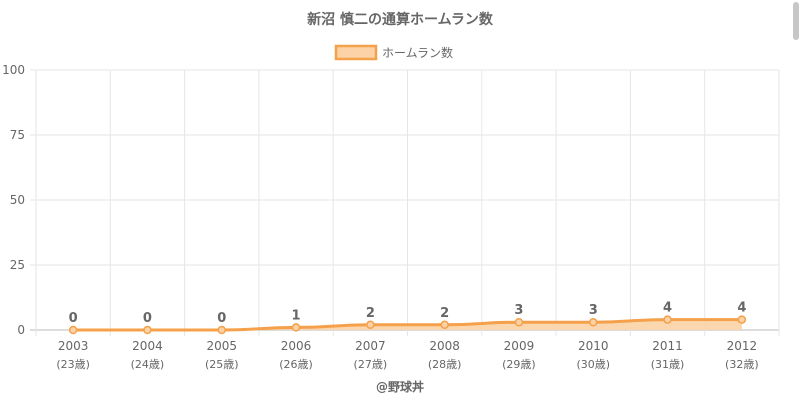 The height and width of the screenshot is (400, 800). What do you see at coordinates (13, 70) in the screenshot?
I see `y-tick-label-100: 100` at bounding box center [13, 70].